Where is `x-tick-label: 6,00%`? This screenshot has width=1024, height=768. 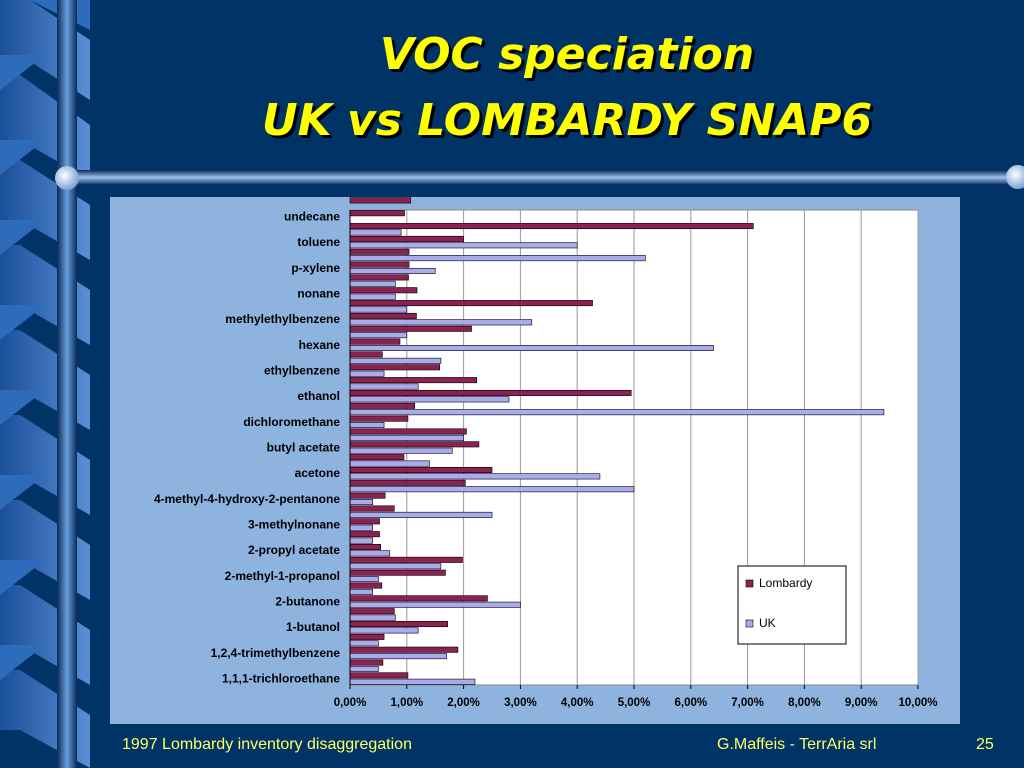
x-tick-label: 6,00% is located at coordinates (690, 703).